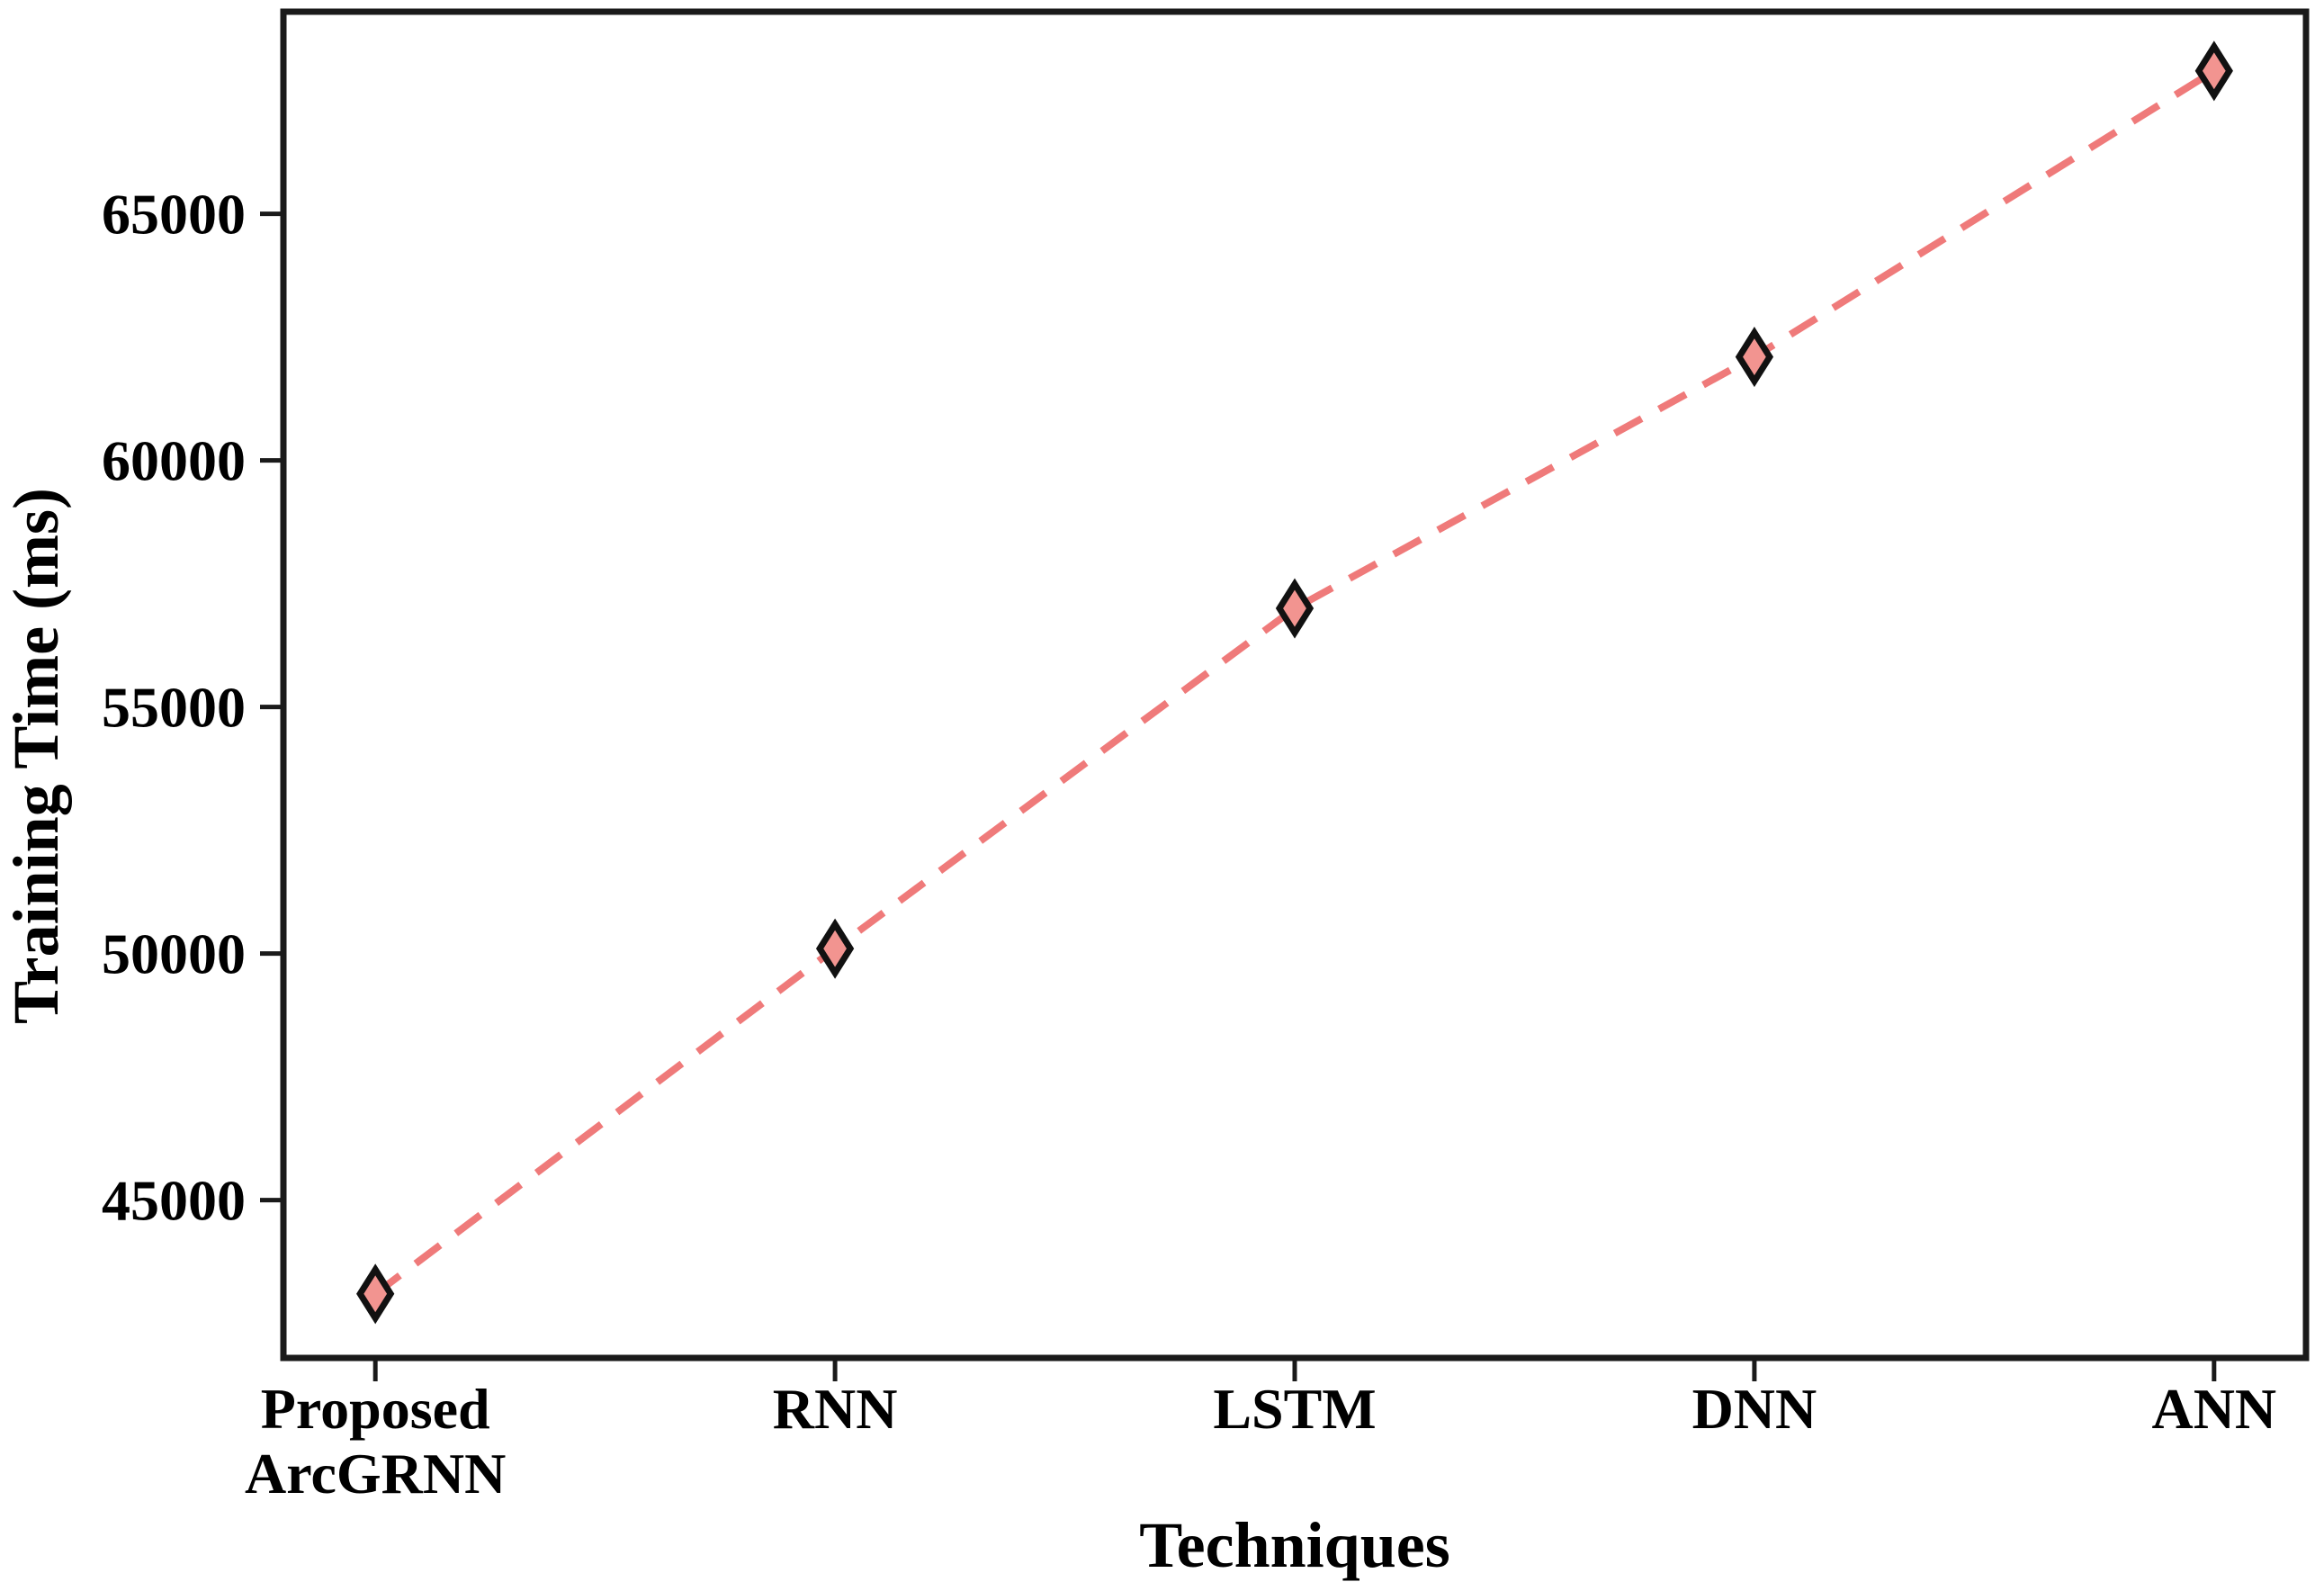 Image resolution: width=2324 pixels, height=1591 pixels. What do you see at coordinates (174, 461) in the screenshot?
I see `y-tick-label: 60000` at bounding box center [174, 461].